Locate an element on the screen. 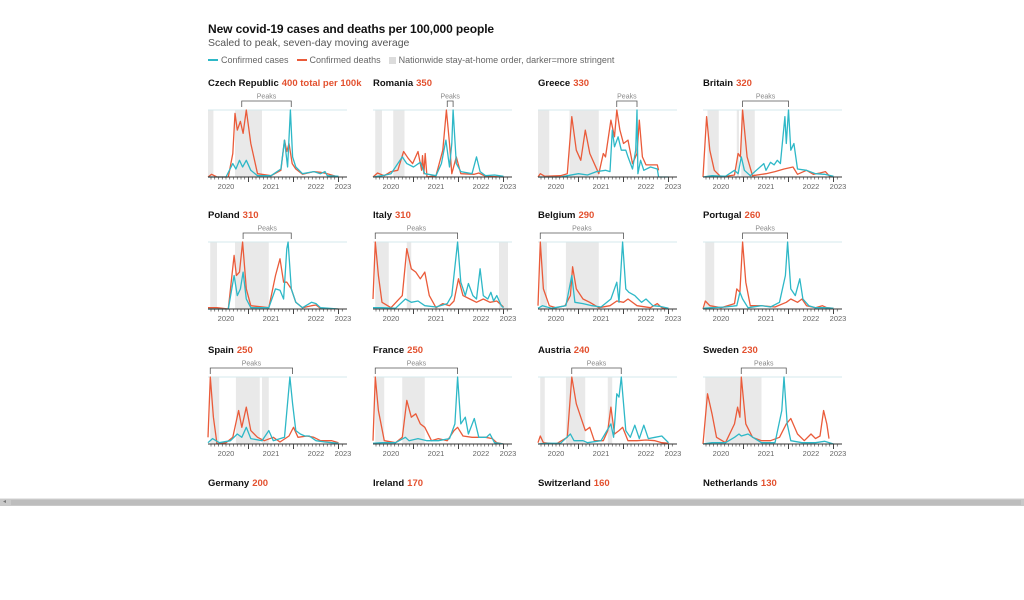 The image size is (1024, 600). panel-title: Romania 350 is located at coordinates (402, 83).